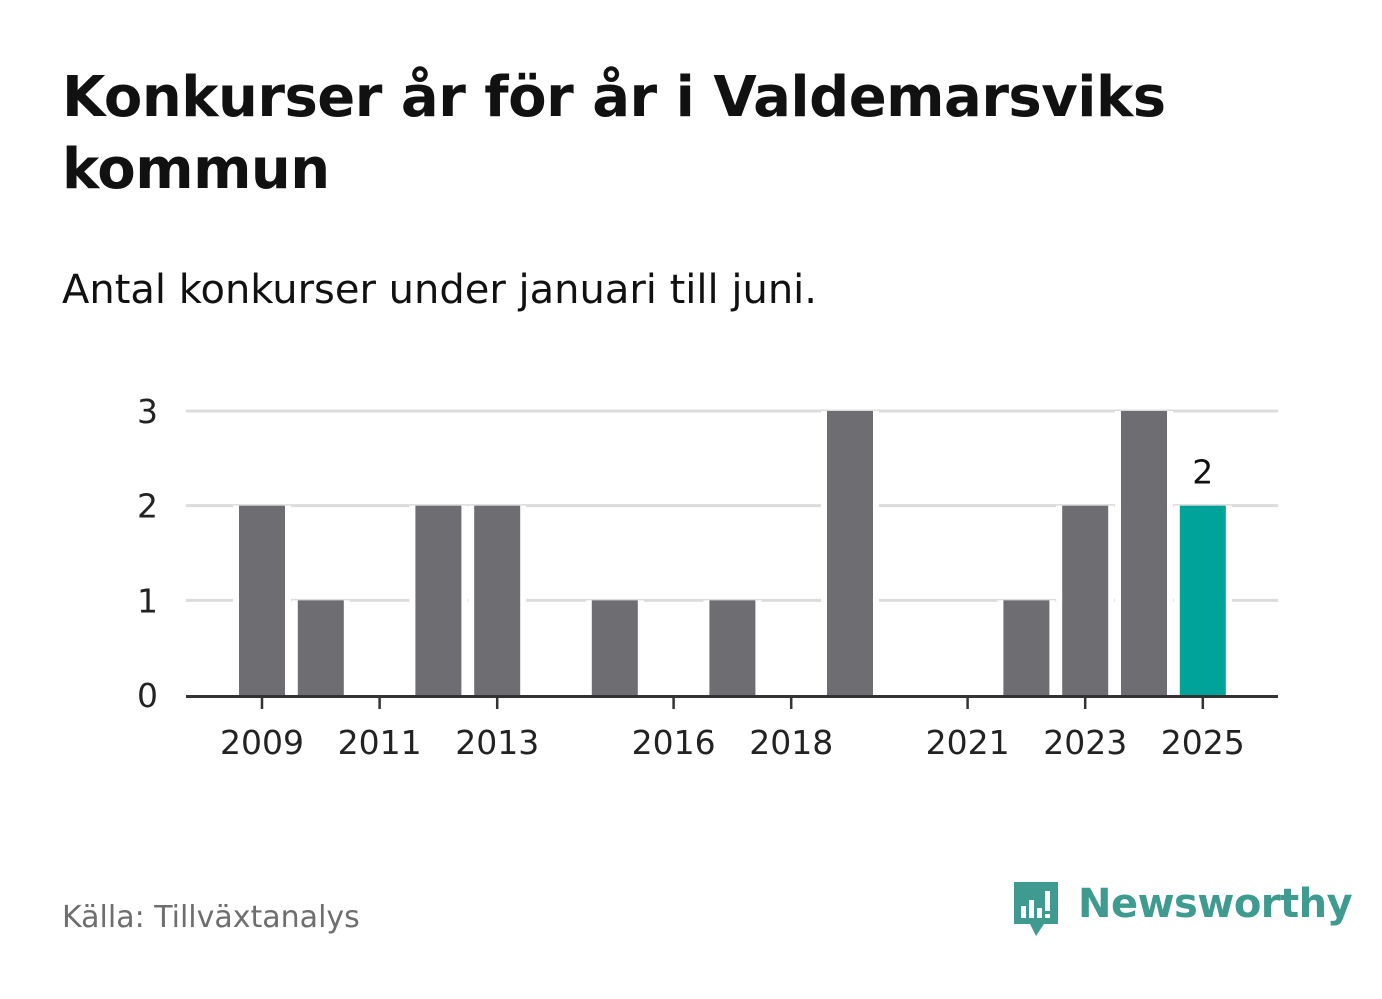  What do you see at coordinates (1036, 909) in the screenshot?
I see `newsworthy-logo-icon` at bounding box center [1036, 909].